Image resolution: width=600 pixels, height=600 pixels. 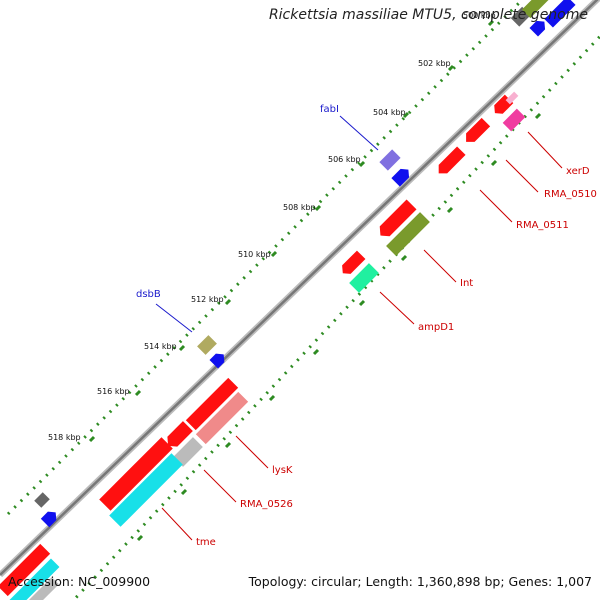 What do you see at coordinates (207, 345) in the screenshot?
I see `gene-dsbB` at bounding box center [207, 345].